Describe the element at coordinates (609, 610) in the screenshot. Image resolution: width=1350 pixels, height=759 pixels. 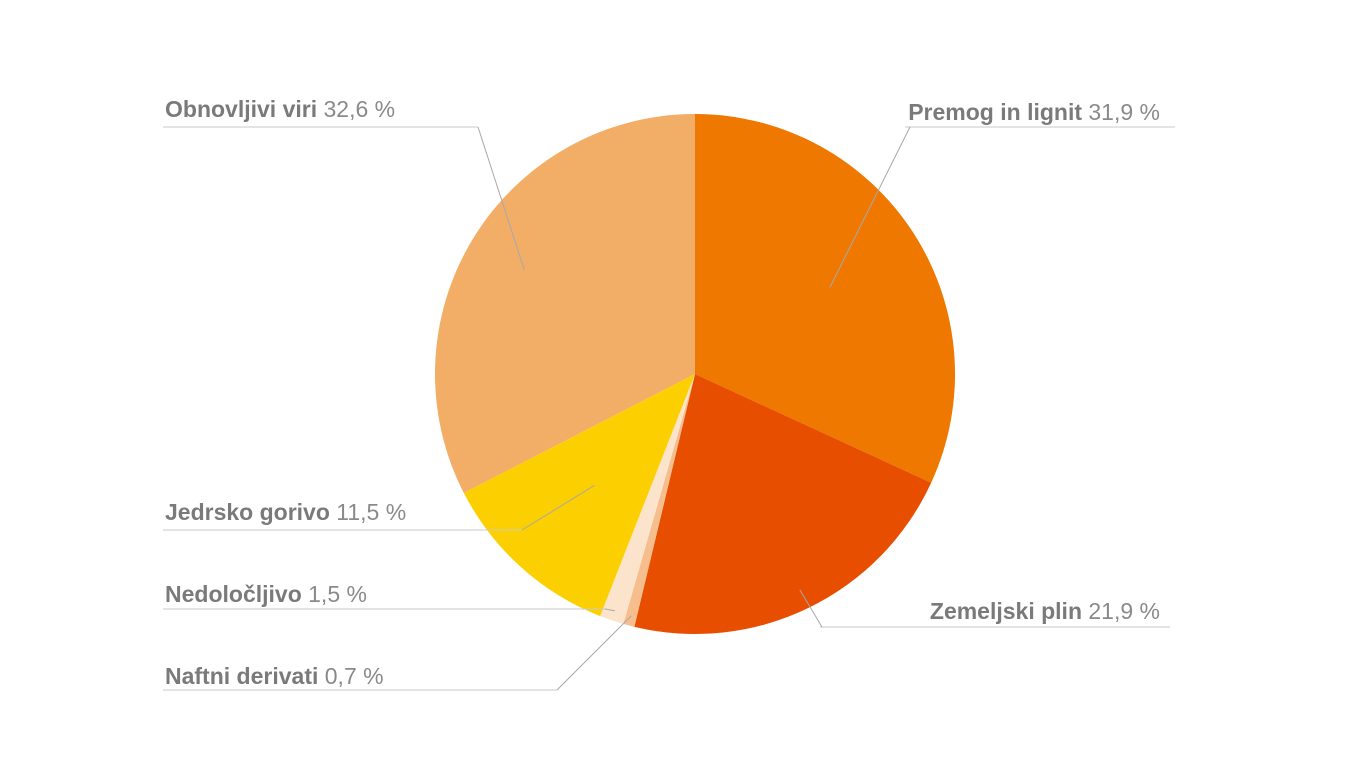
I see `leader-line-nedolocljivo` at that location.